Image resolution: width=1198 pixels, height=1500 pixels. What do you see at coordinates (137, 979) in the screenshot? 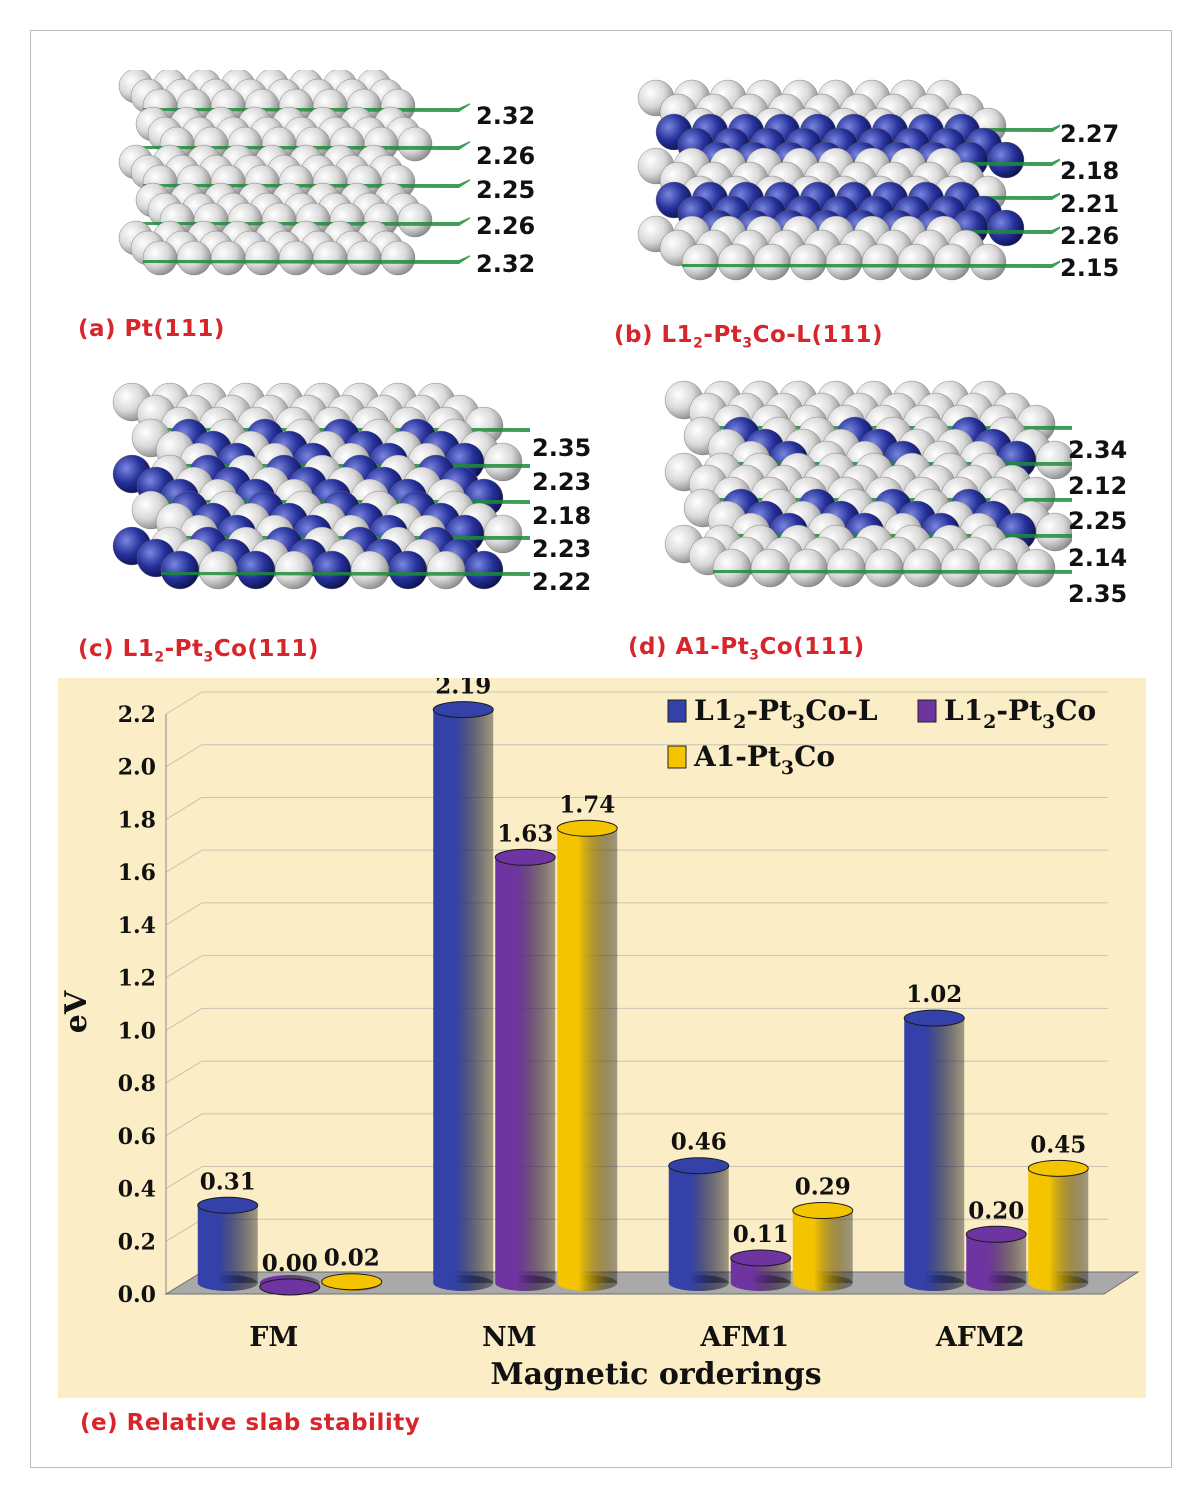
I see `y-tick-label: 1.2` at bounding box center [137, 979].